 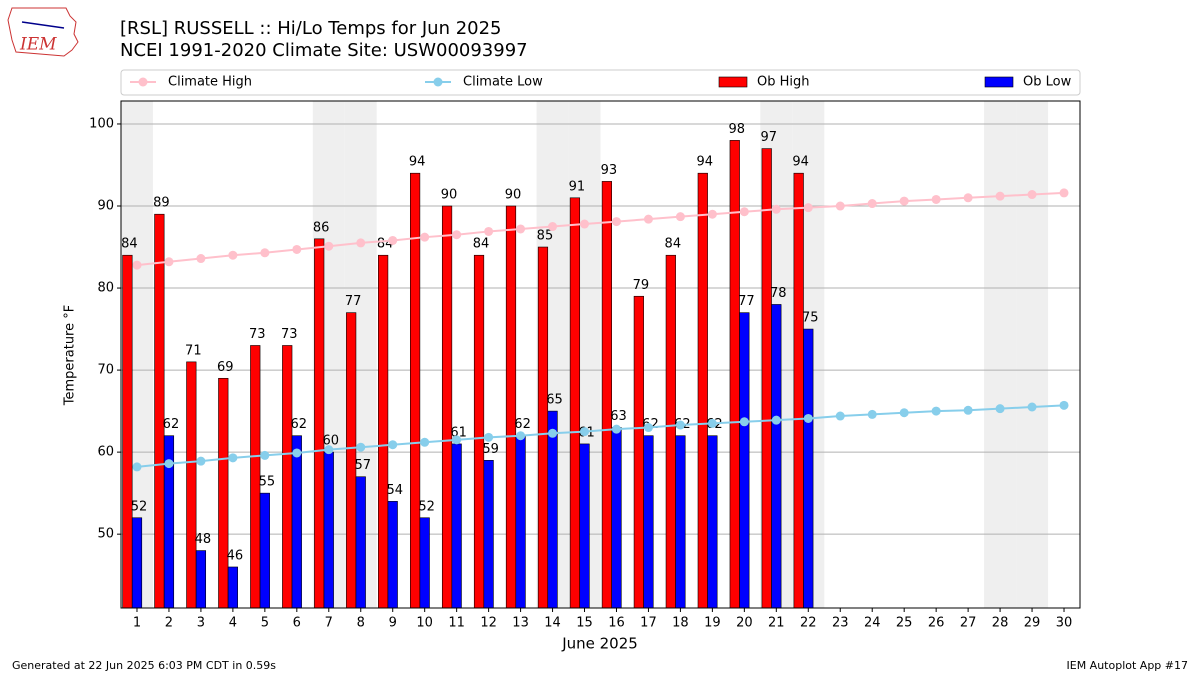 What do you see at coordinates (648, 623) in the screenshot?
I see `x-tick-label: 17` at bounding box center [648, 623].